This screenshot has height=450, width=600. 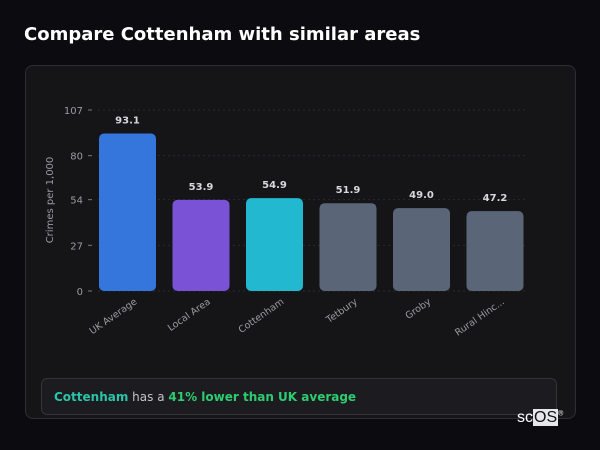 I want to click on bar-uk-average, so click(x=127, y=212).